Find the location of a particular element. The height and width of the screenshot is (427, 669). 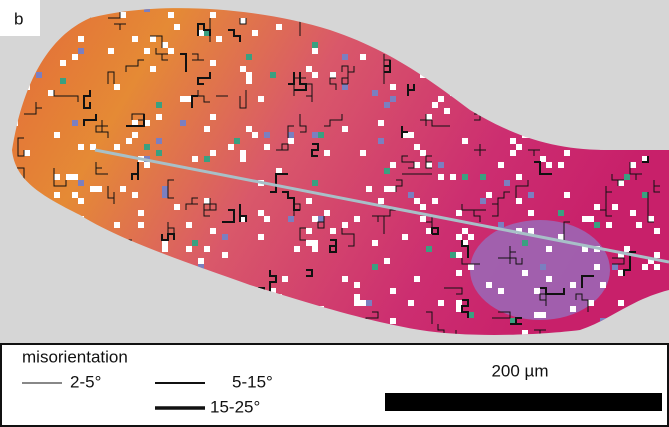

legend-label: 5-15° is located at coordinates (252, 381).